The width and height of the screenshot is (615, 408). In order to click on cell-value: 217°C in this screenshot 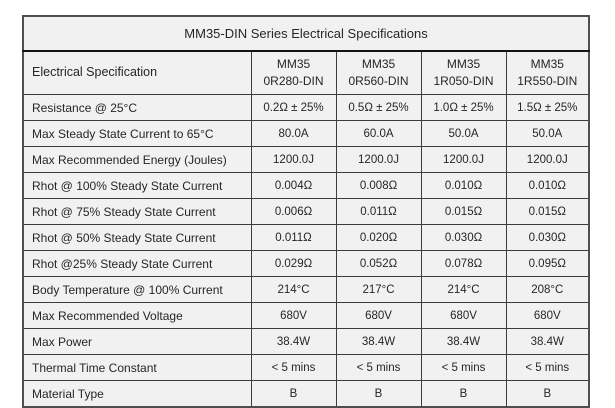, I will do `click(378, 289)`.